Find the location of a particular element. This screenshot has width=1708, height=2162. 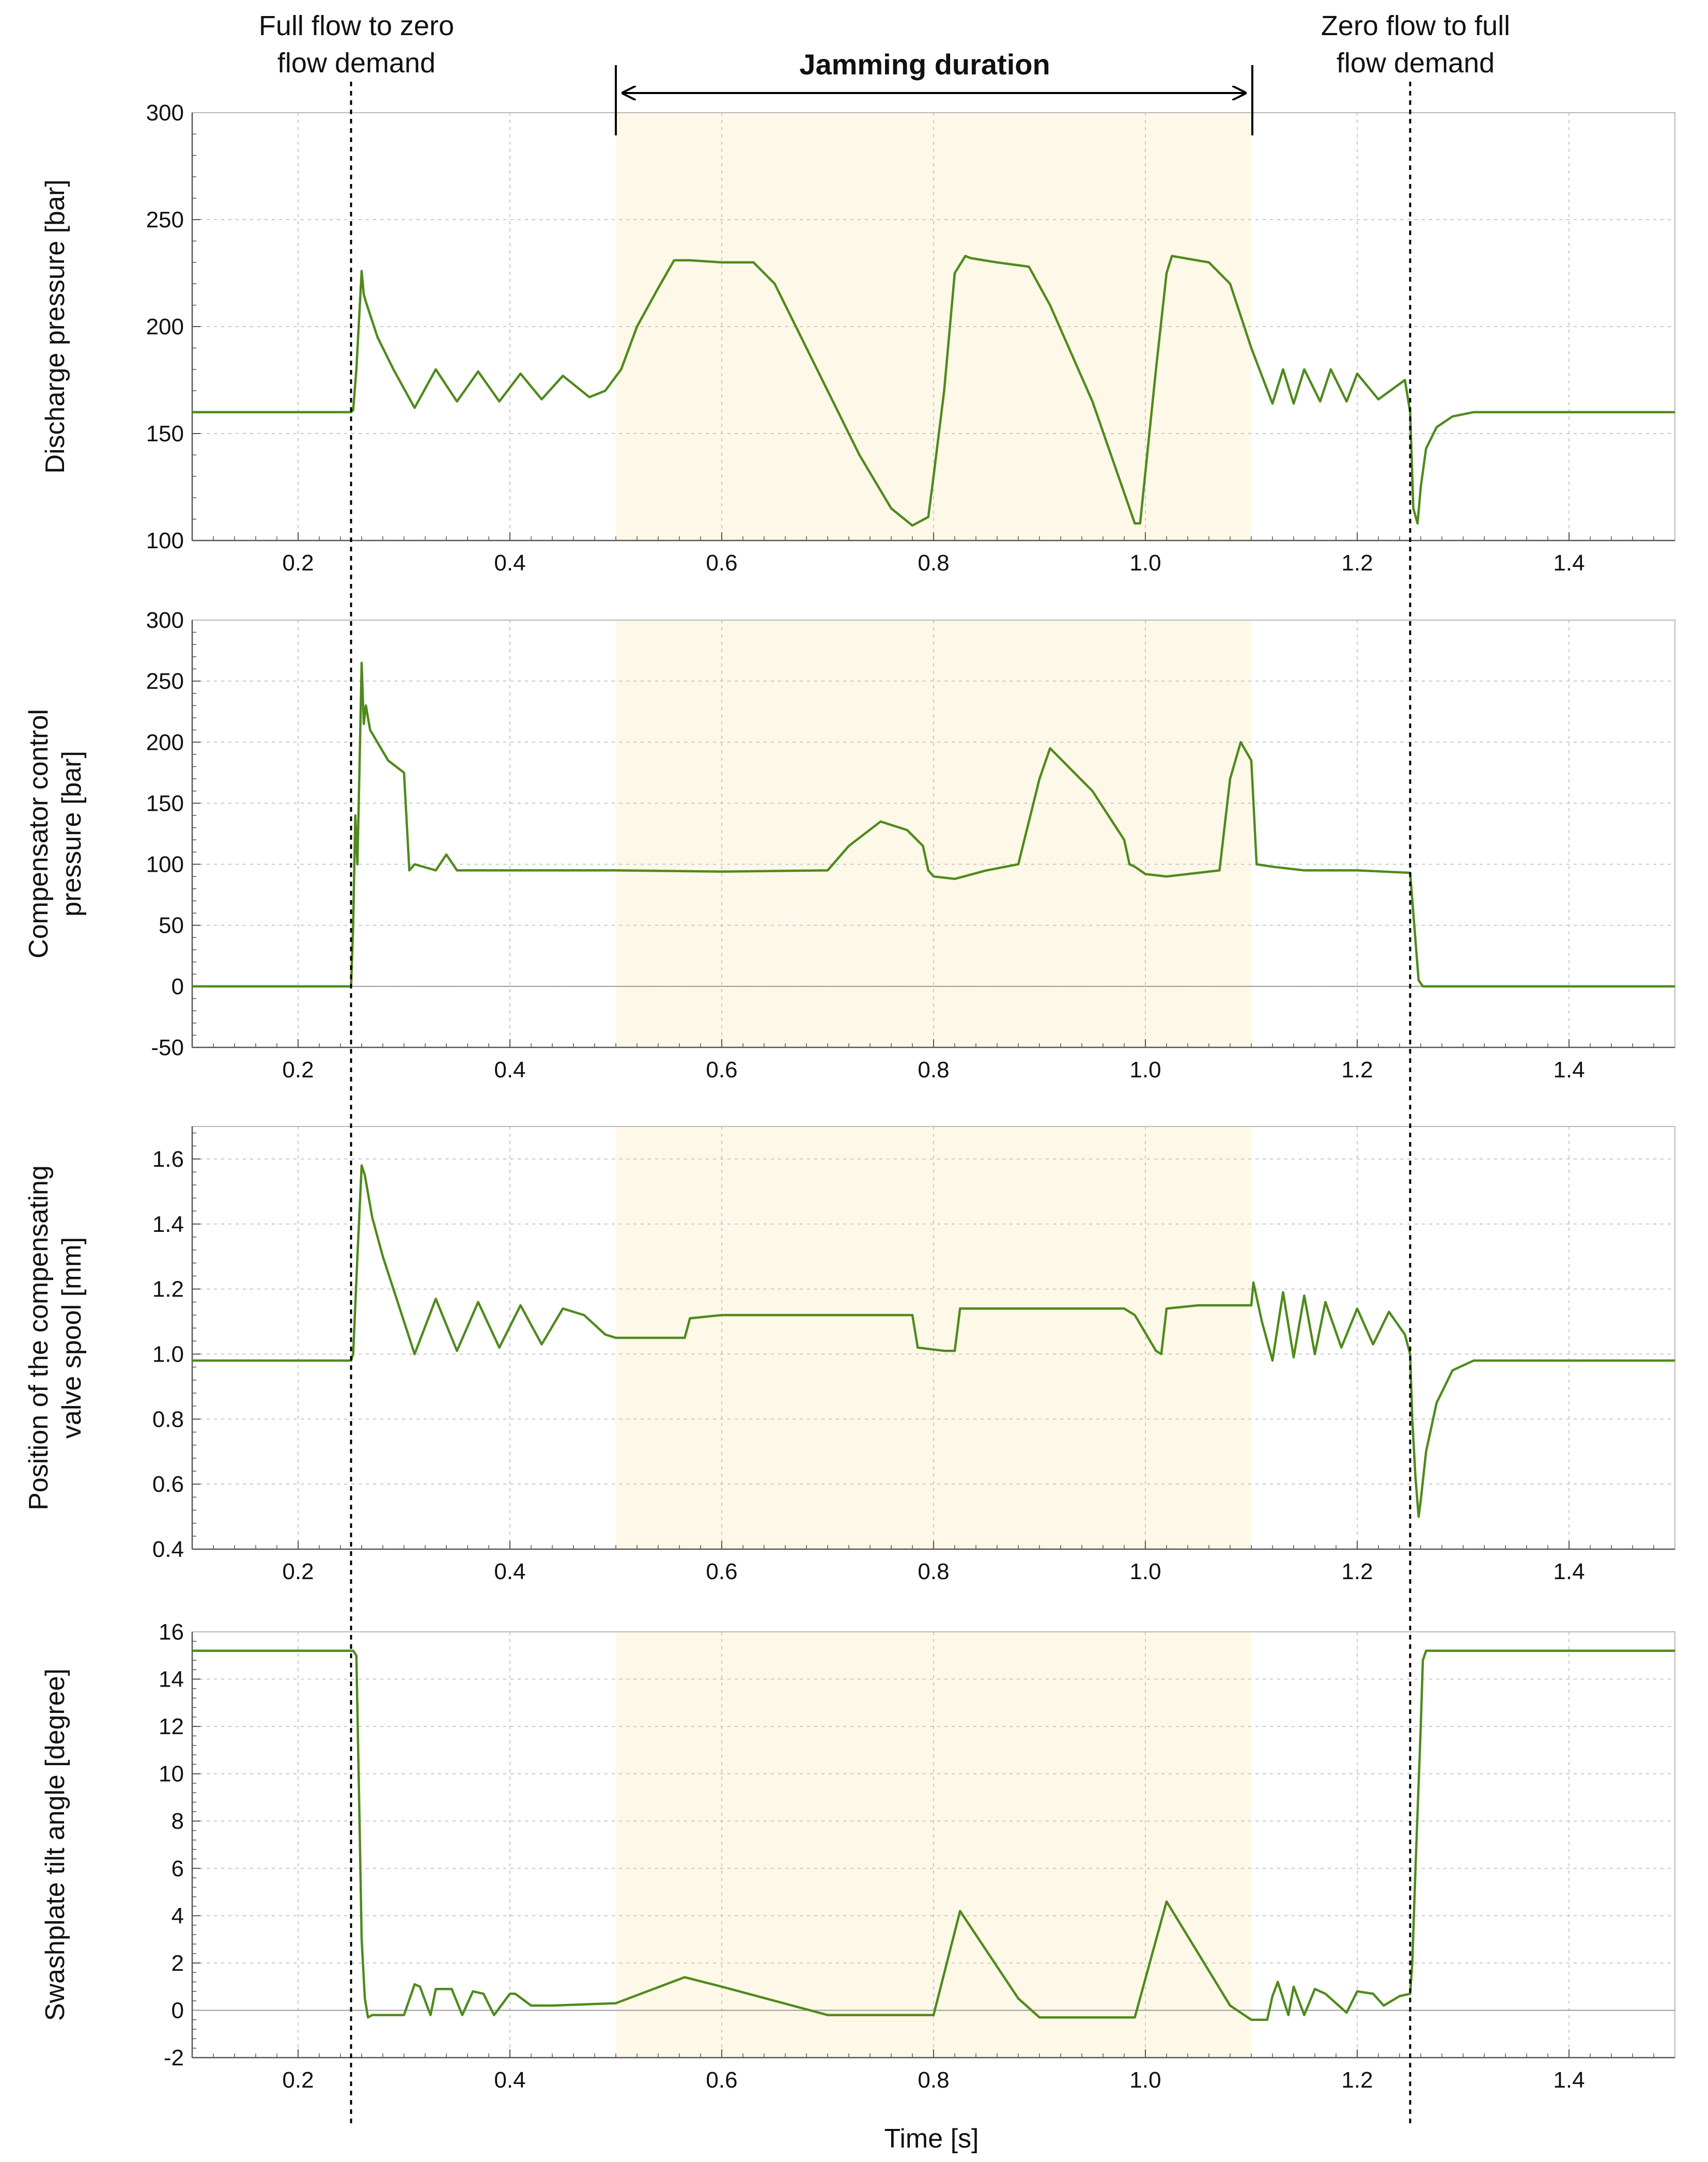

y-axis-label: Swashplate tilt angle [degree] is located at coordinates (55, 1845).